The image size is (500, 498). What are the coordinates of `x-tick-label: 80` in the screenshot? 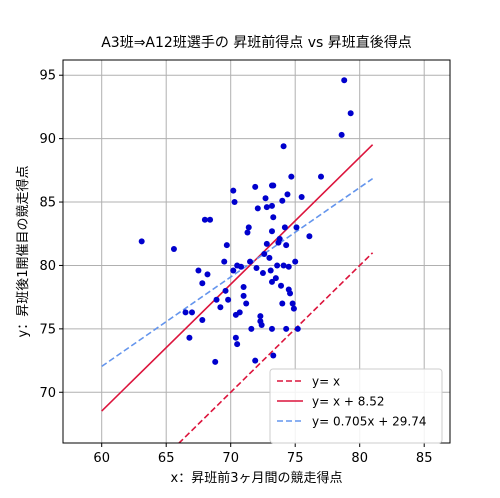 It's located at (359, 458).